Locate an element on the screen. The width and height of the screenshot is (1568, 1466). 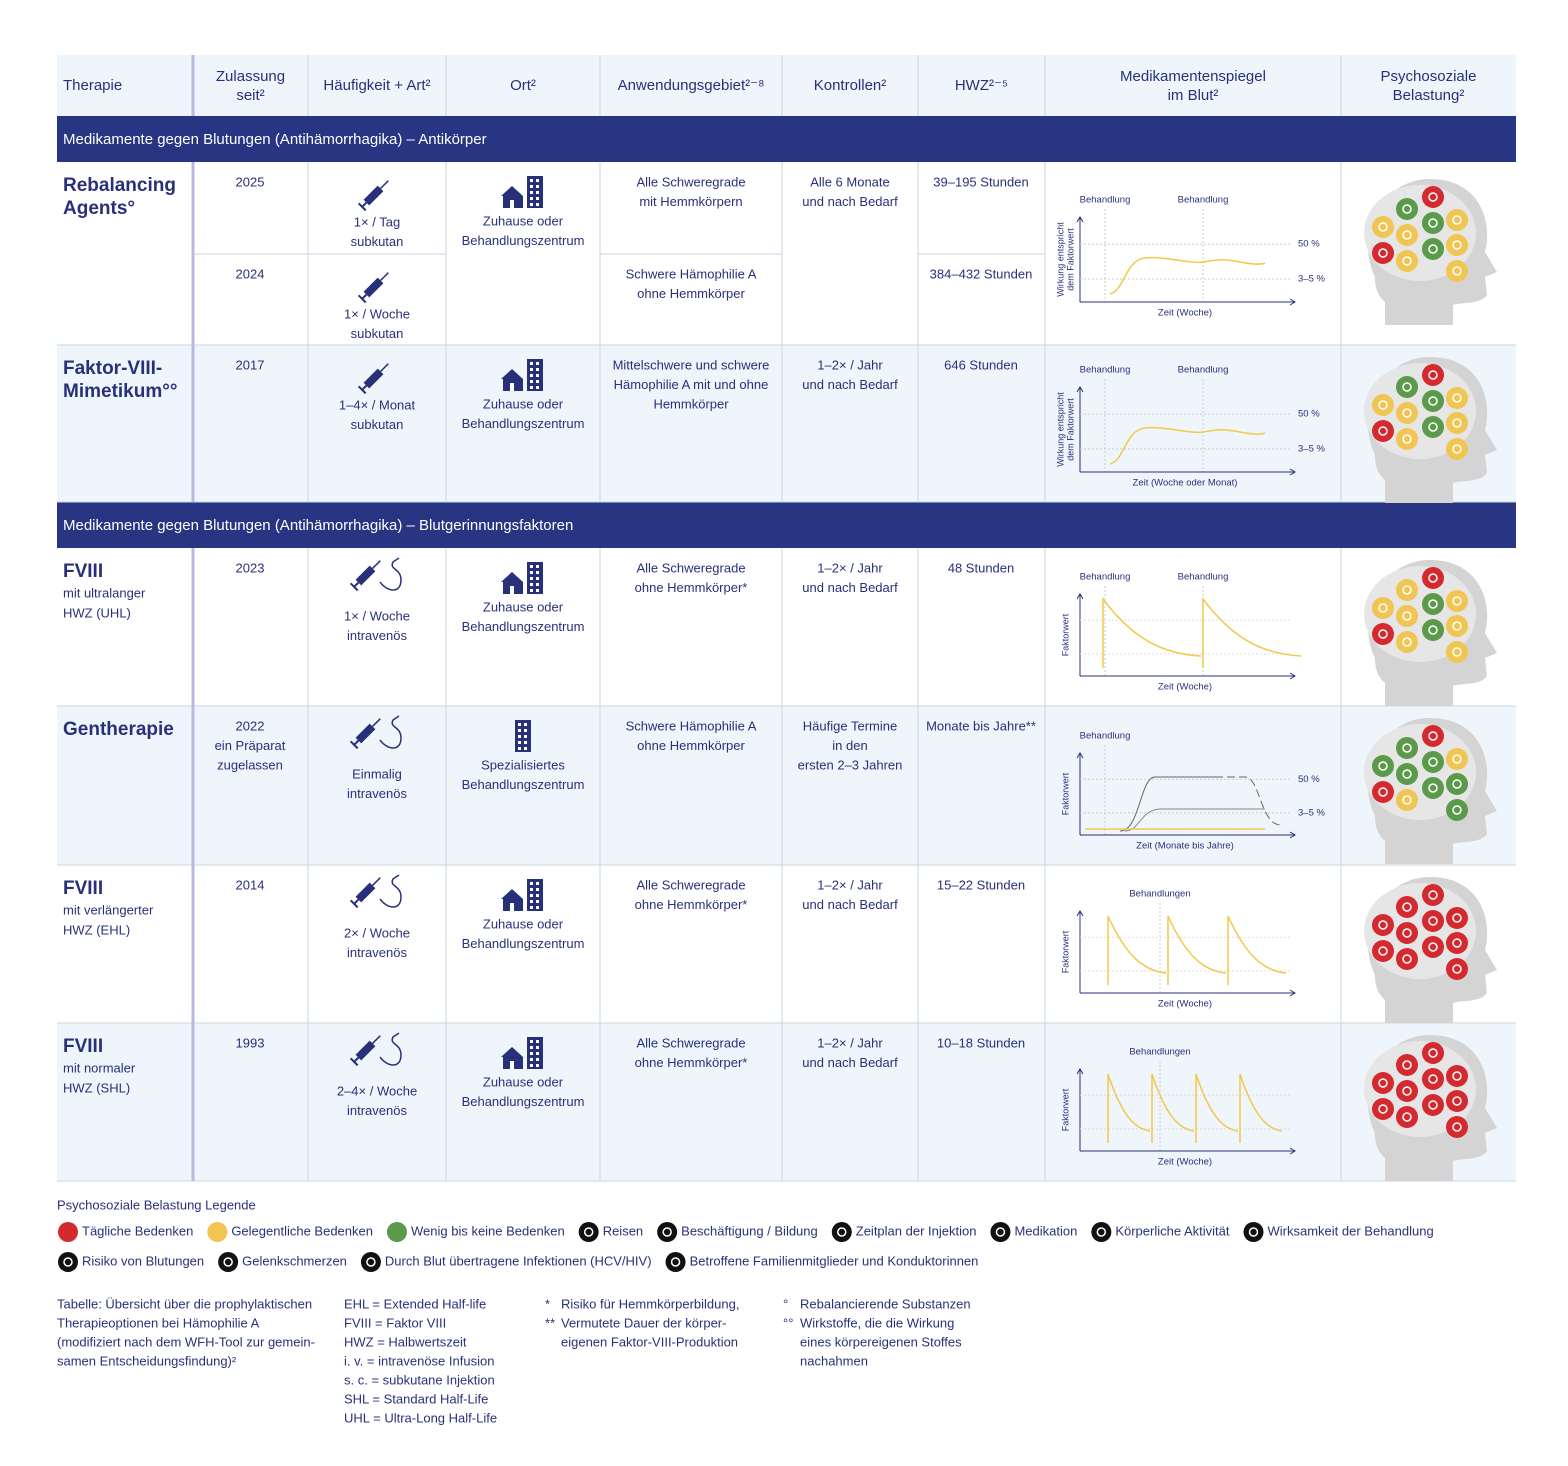
approval: 2025 is located at coordinates (250, 181).